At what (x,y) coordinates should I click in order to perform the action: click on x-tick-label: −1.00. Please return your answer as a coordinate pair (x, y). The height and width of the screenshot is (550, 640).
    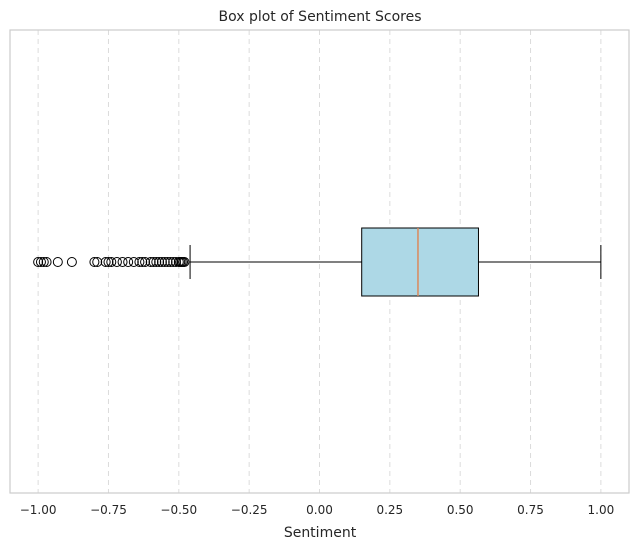
    Looking at the image, I should click on (38, 510).